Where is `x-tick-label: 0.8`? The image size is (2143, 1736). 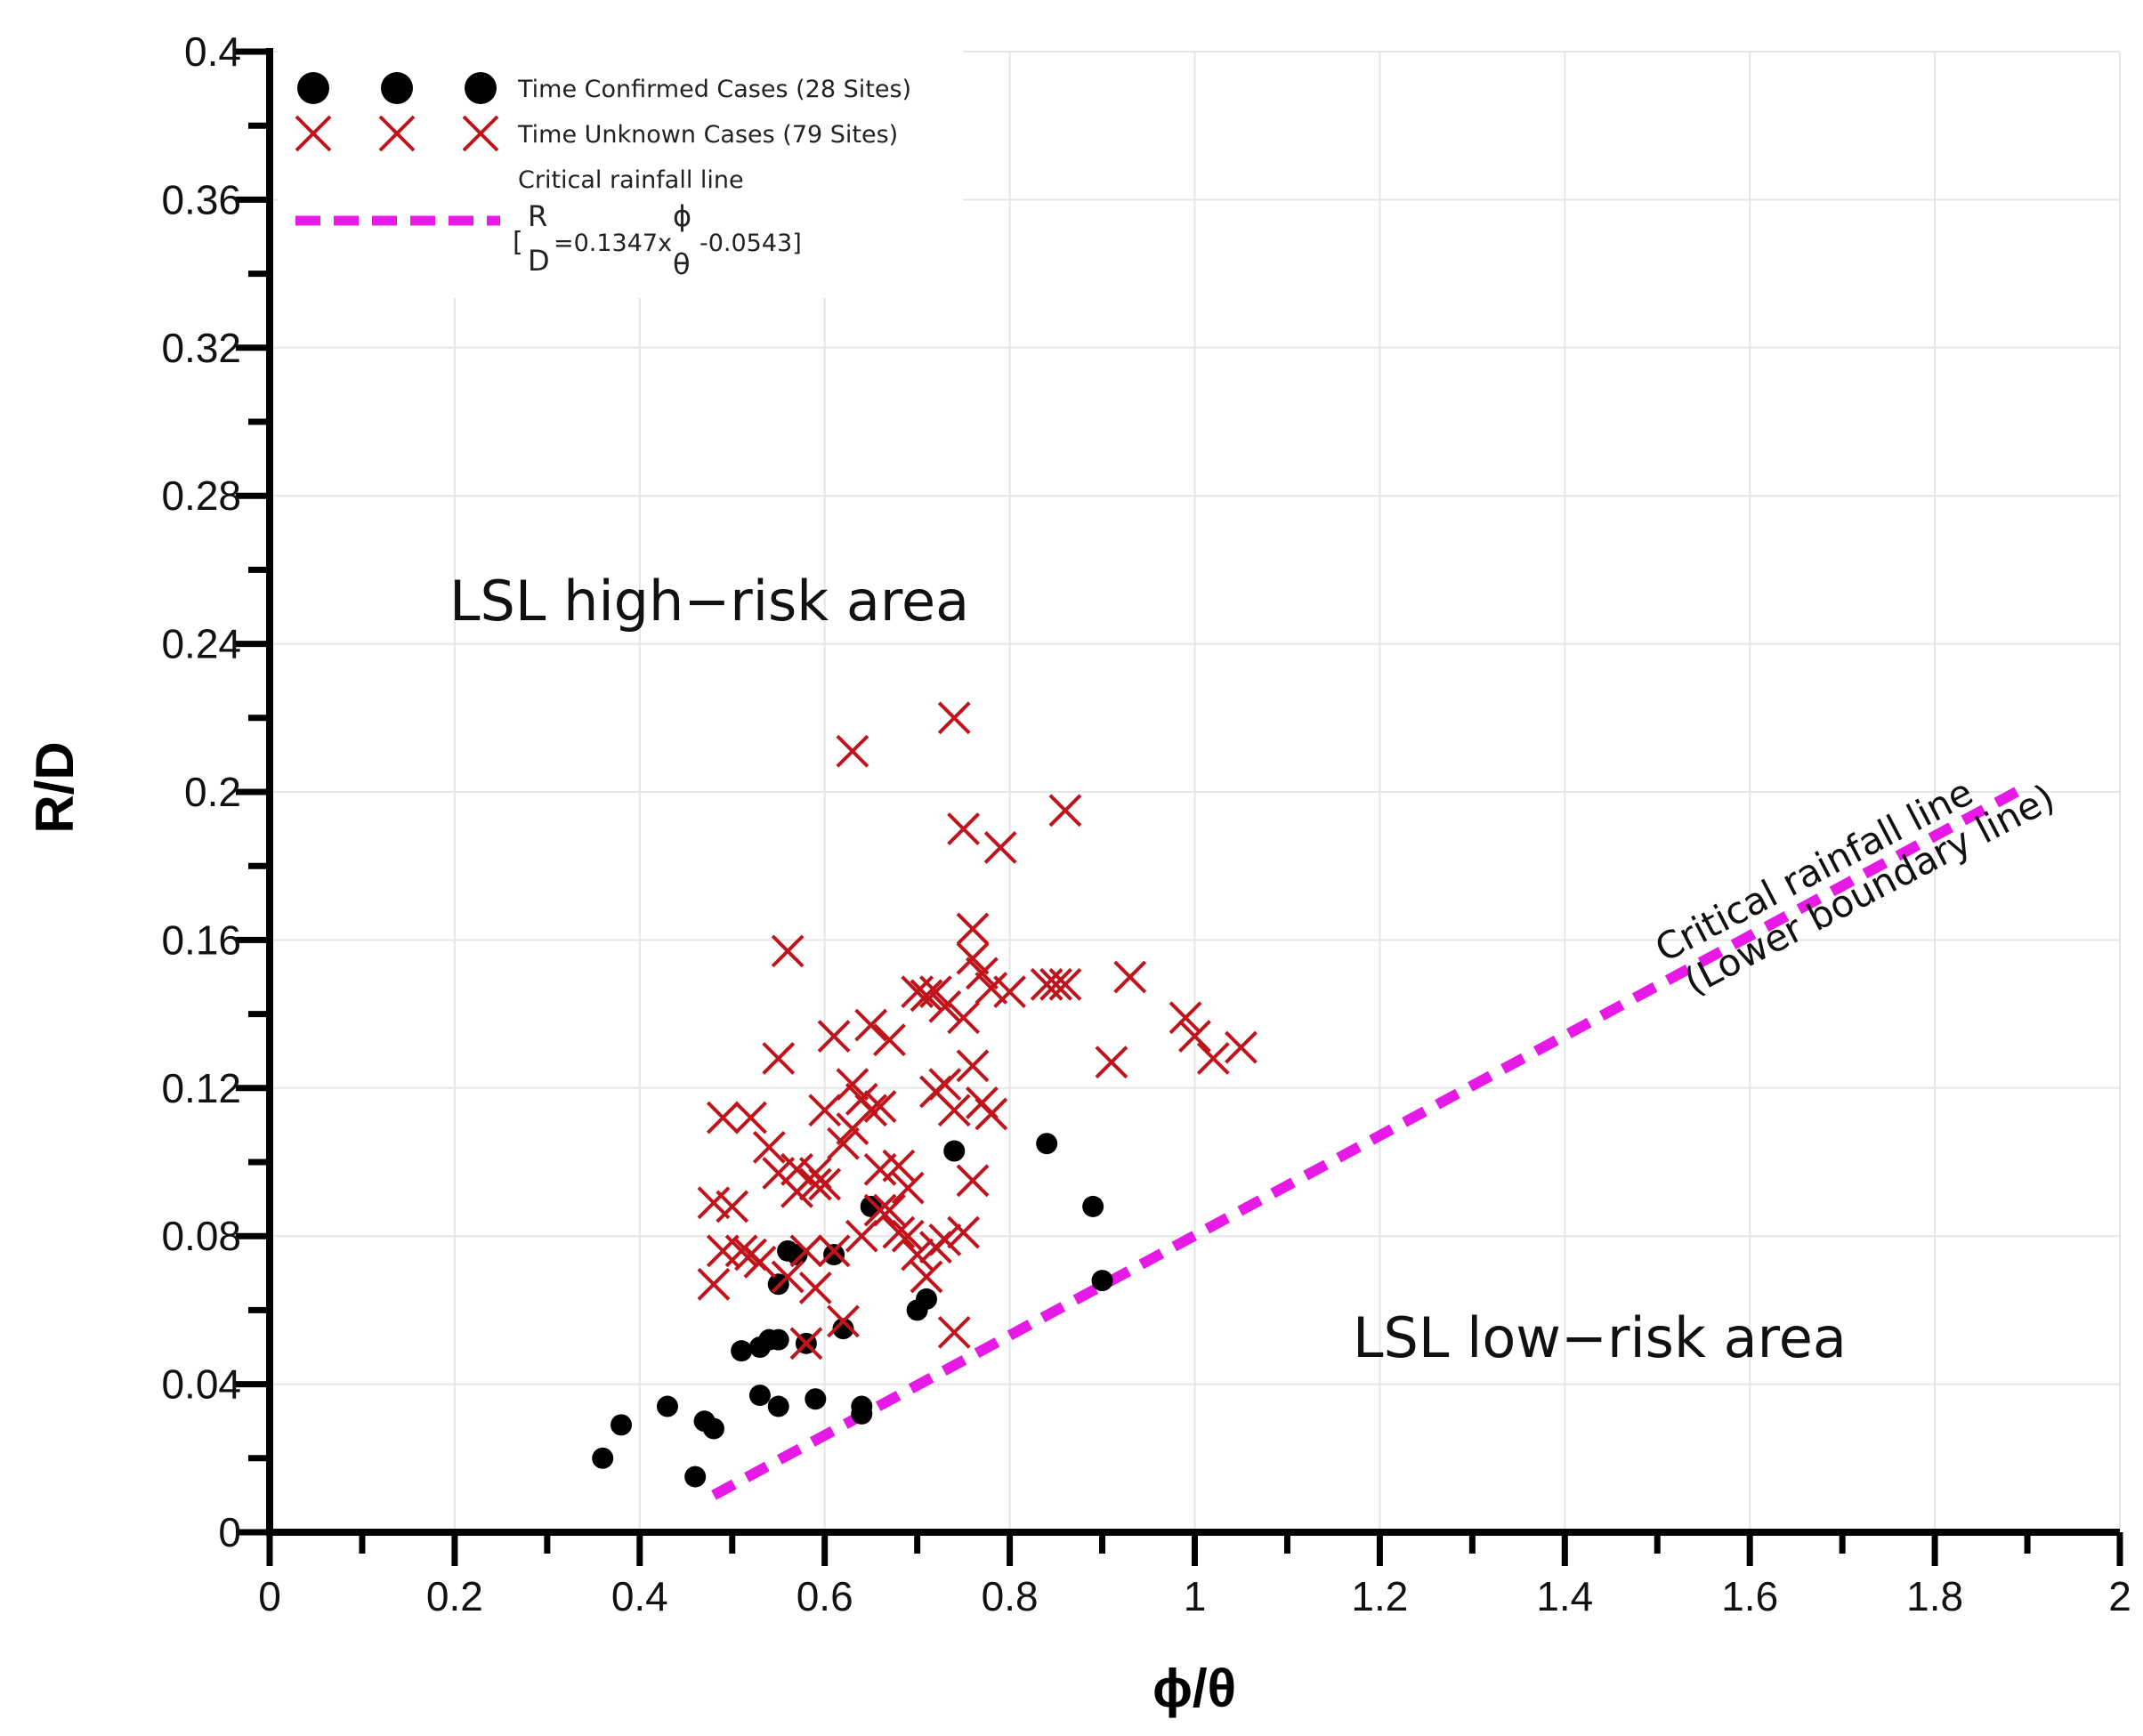
x-tick-label: 0.8 is located at coordinates (1010, 1596).